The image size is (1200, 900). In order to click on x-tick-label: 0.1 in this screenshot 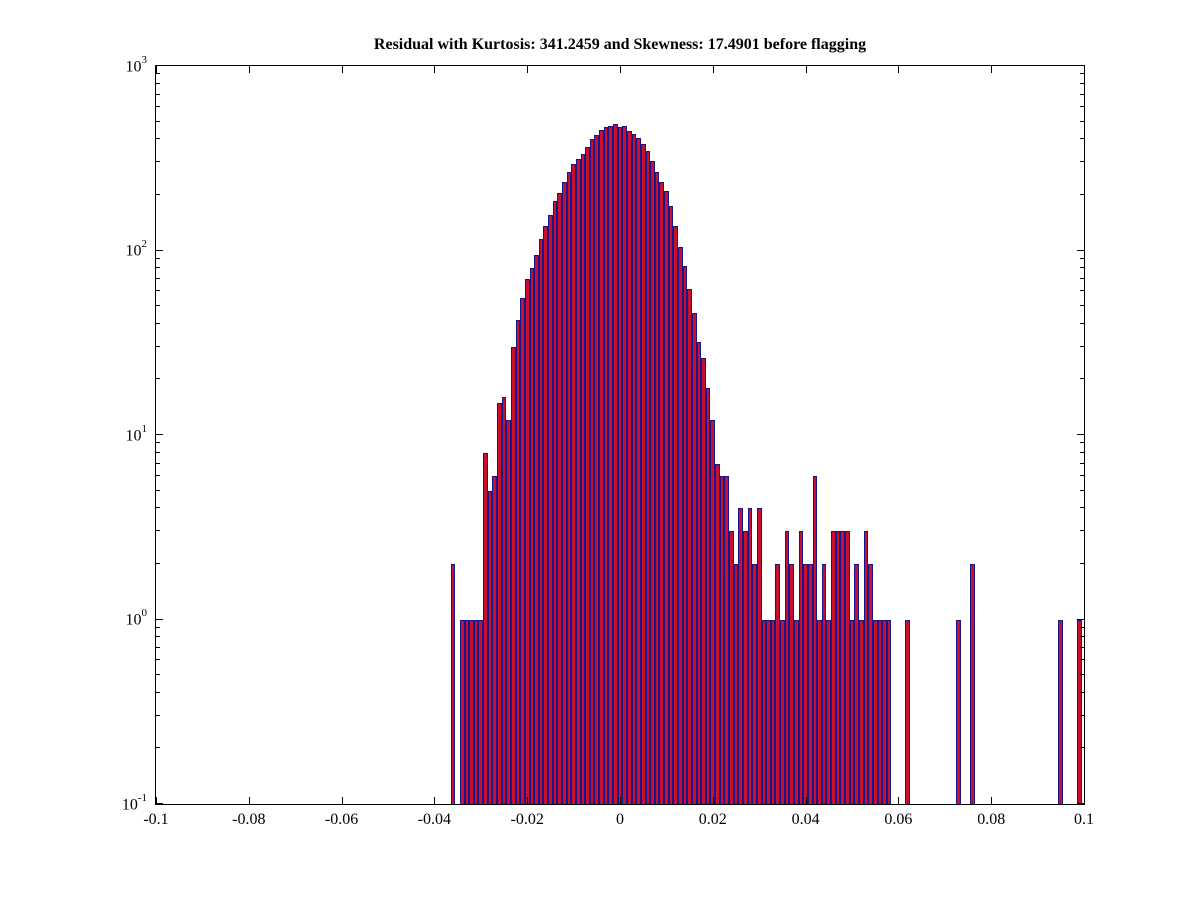, I will do `click(1084, 819)`.